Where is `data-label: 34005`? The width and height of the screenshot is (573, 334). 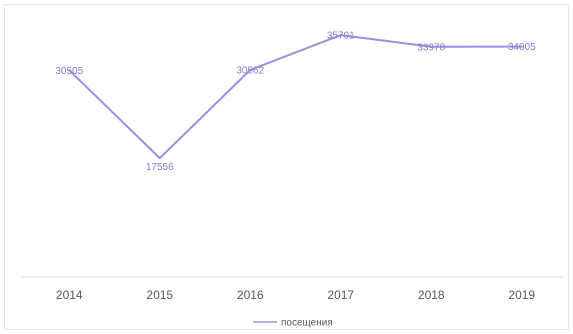 data-label: 34005 is located at coordinates (522, 47).